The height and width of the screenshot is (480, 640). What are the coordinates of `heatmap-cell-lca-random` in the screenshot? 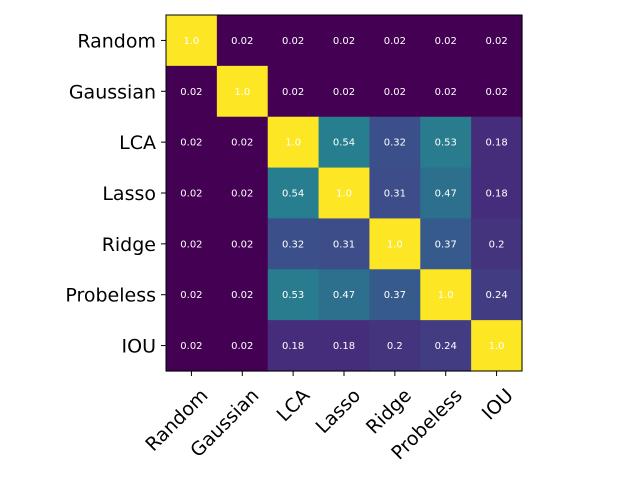 It's located at (192, 142).